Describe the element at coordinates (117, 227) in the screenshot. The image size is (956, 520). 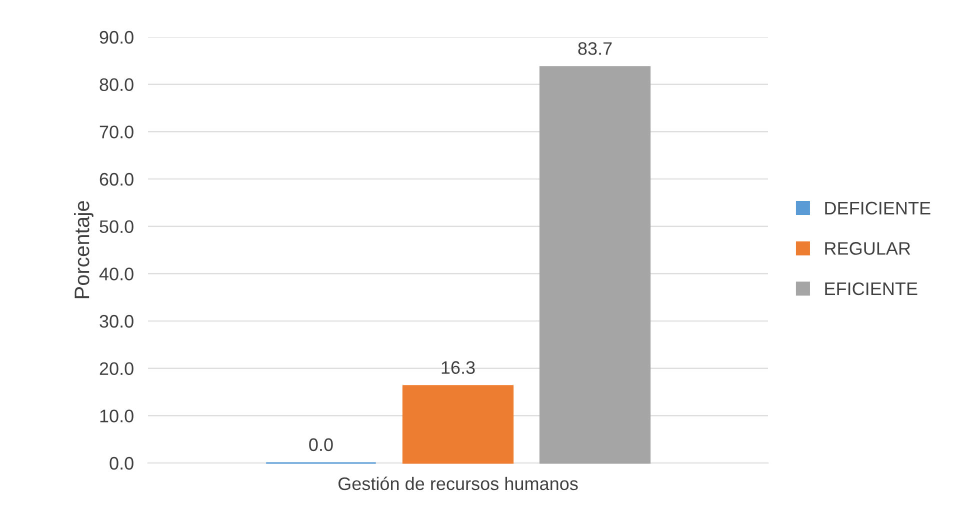
I see `y-tick-label: 50.0` at that location.